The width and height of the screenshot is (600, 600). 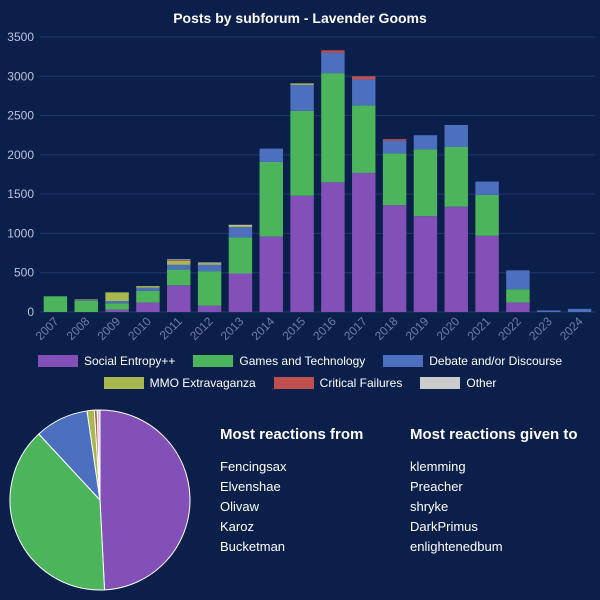 I want to click on list-item: Olivaw, so click(x=240, y=506).